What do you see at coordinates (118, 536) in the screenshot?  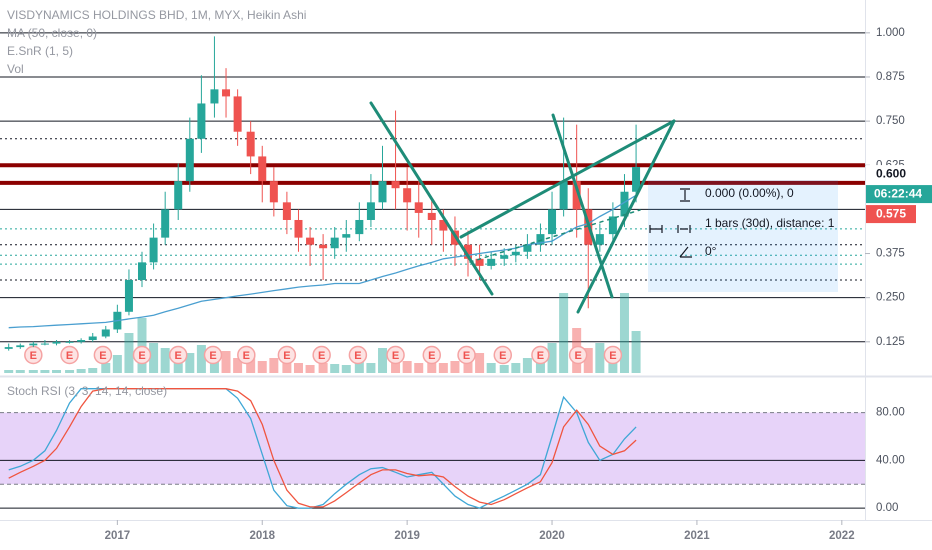 I see `x-tick-label: 2017` at bounding box center [118, 536].